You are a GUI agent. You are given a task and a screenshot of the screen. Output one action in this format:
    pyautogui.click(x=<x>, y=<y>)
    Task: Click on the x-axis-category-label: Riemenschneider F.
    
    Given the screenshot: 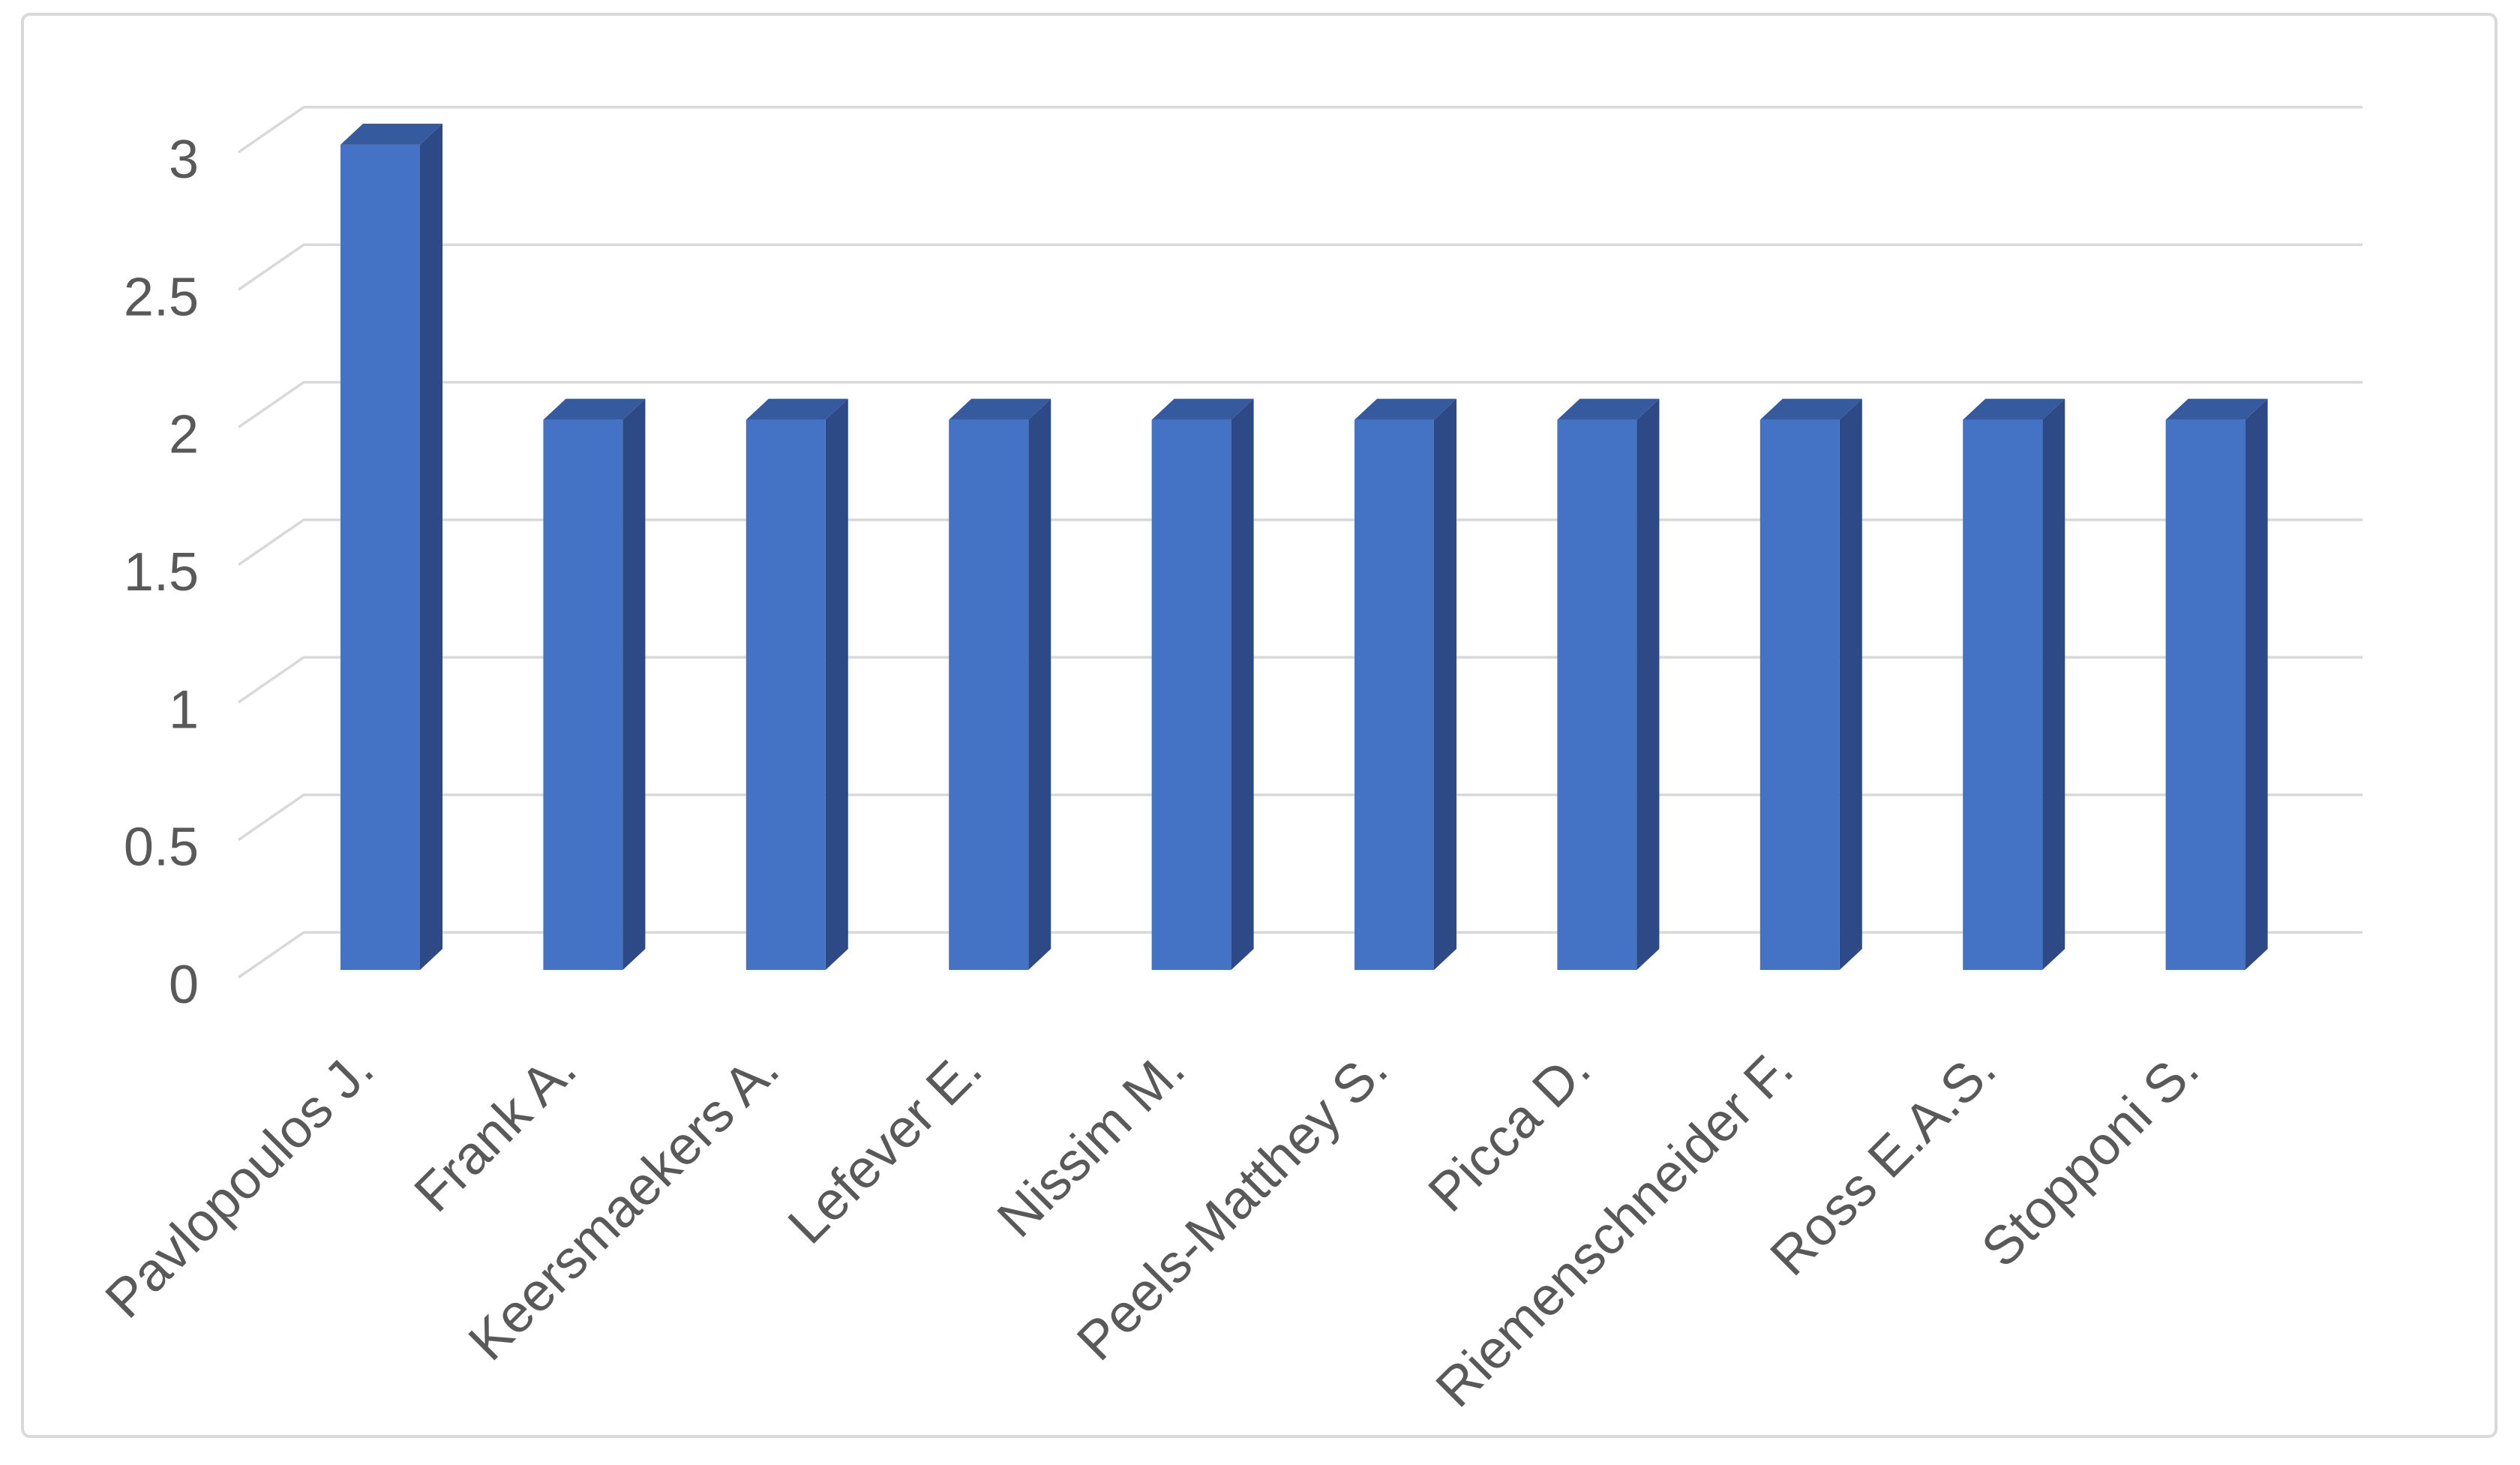 What is the action you would take?
    pyautogui.click(x=1614, y=1228)
    